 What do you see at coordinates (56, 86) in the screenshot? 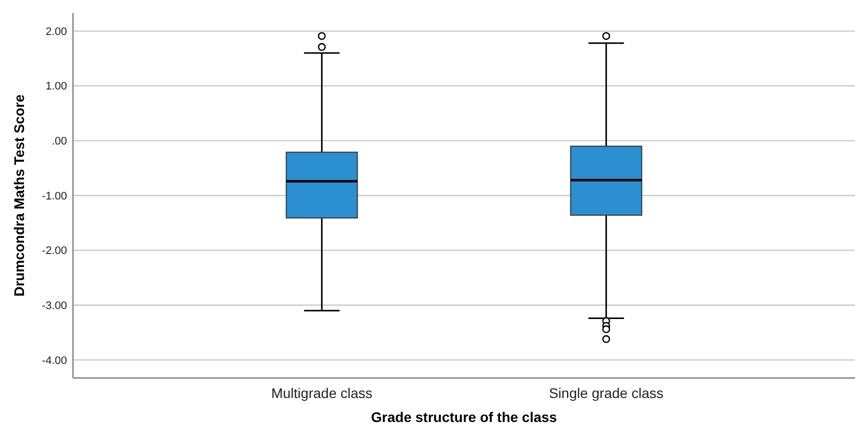
I see `y-tick-label: 1.00` at bounding box center [56, 86].